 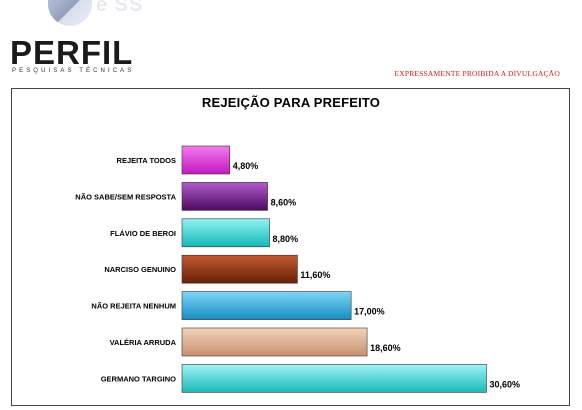 What do you see at coordinates (385, 348) in the screenshot?
I see `data-label: 18,60%` at bounding box center [385, 348].